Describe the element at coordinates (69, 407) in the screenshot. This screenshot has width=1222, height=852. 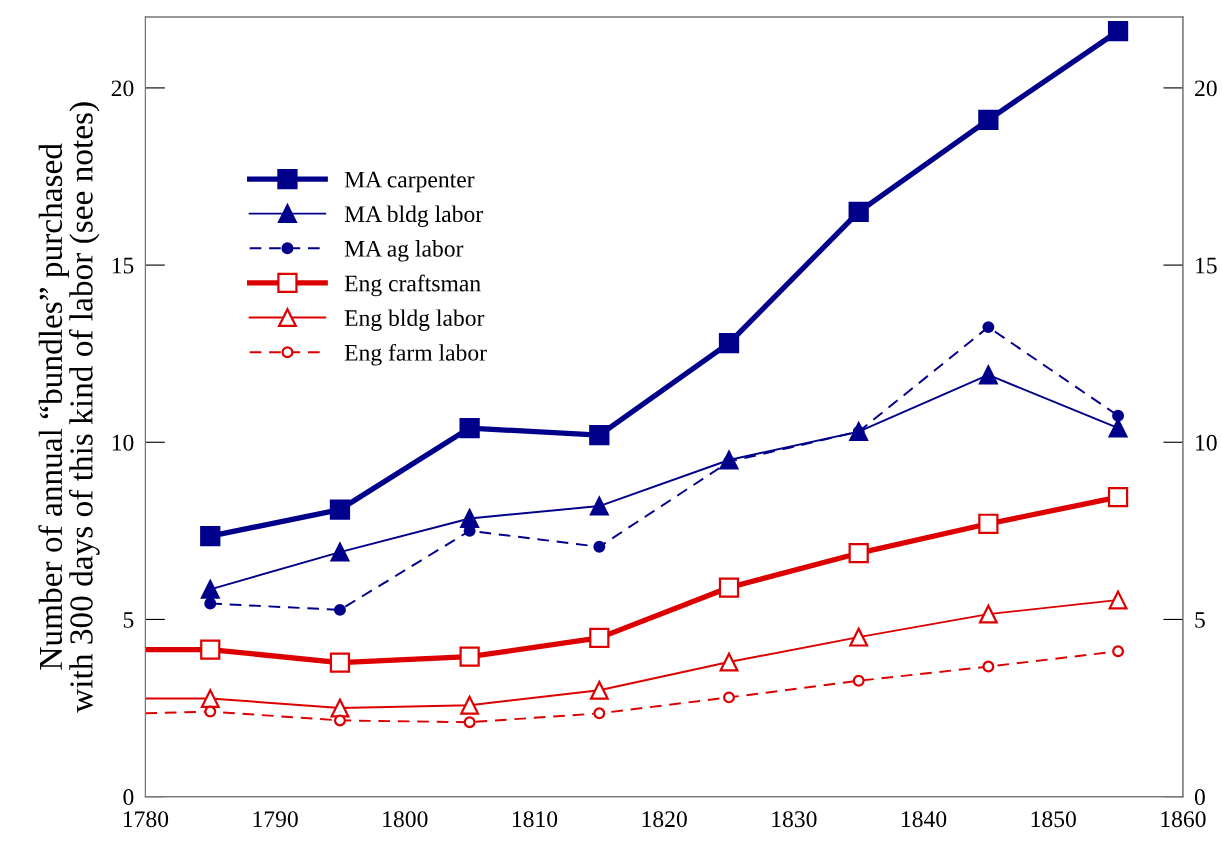
I see `y-axis-title: Number of annual “bundles” purchased with 300 days of this kind of labor (see notes)` at that location.